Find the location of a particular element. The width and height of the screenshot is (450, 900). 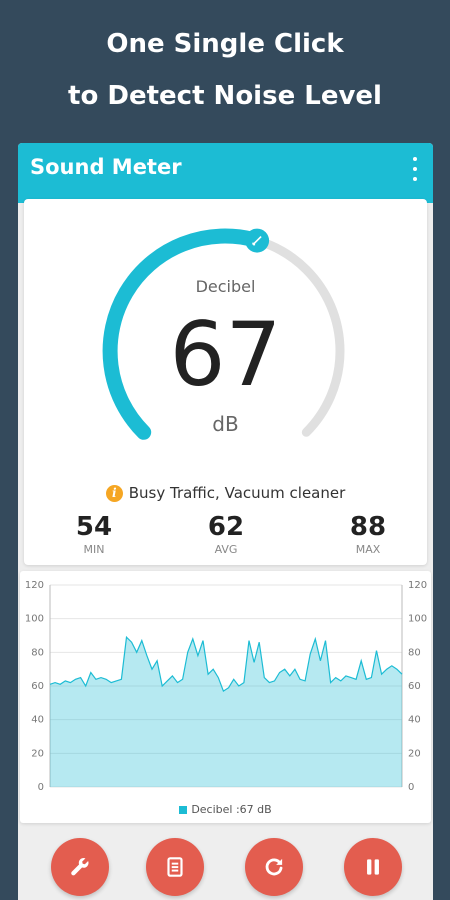

y-tick-label-left: 80 is located at coordinates (37, 652).